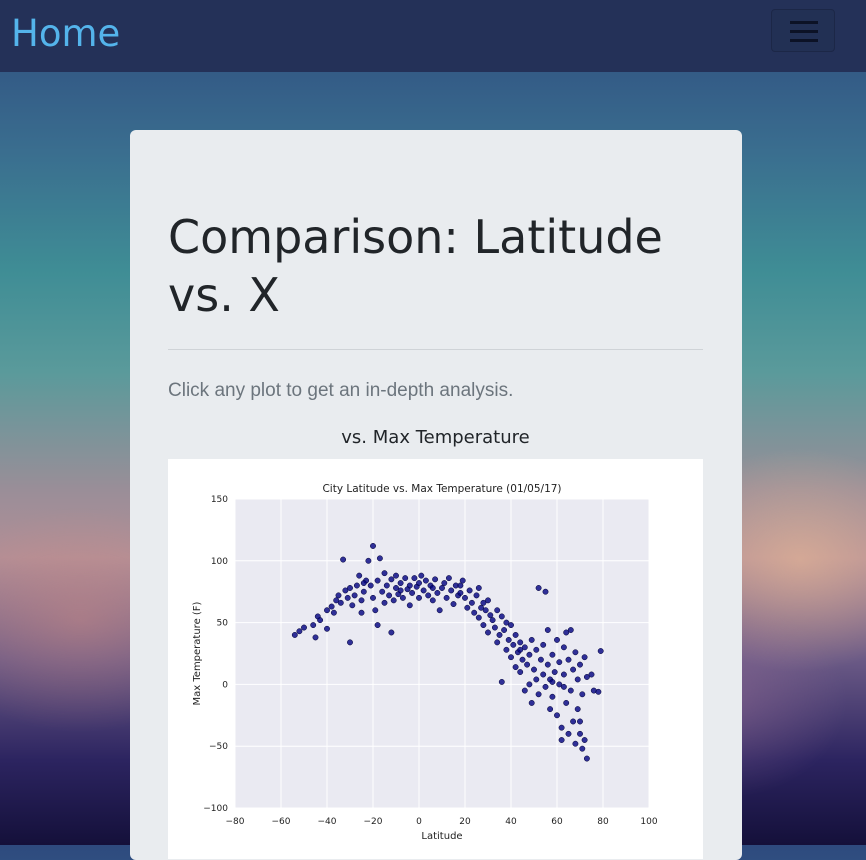  What do you see at coordinates (803, 30) in the screenshot?
I see `hamburger-menu-button` at bounding box center [803, 30].